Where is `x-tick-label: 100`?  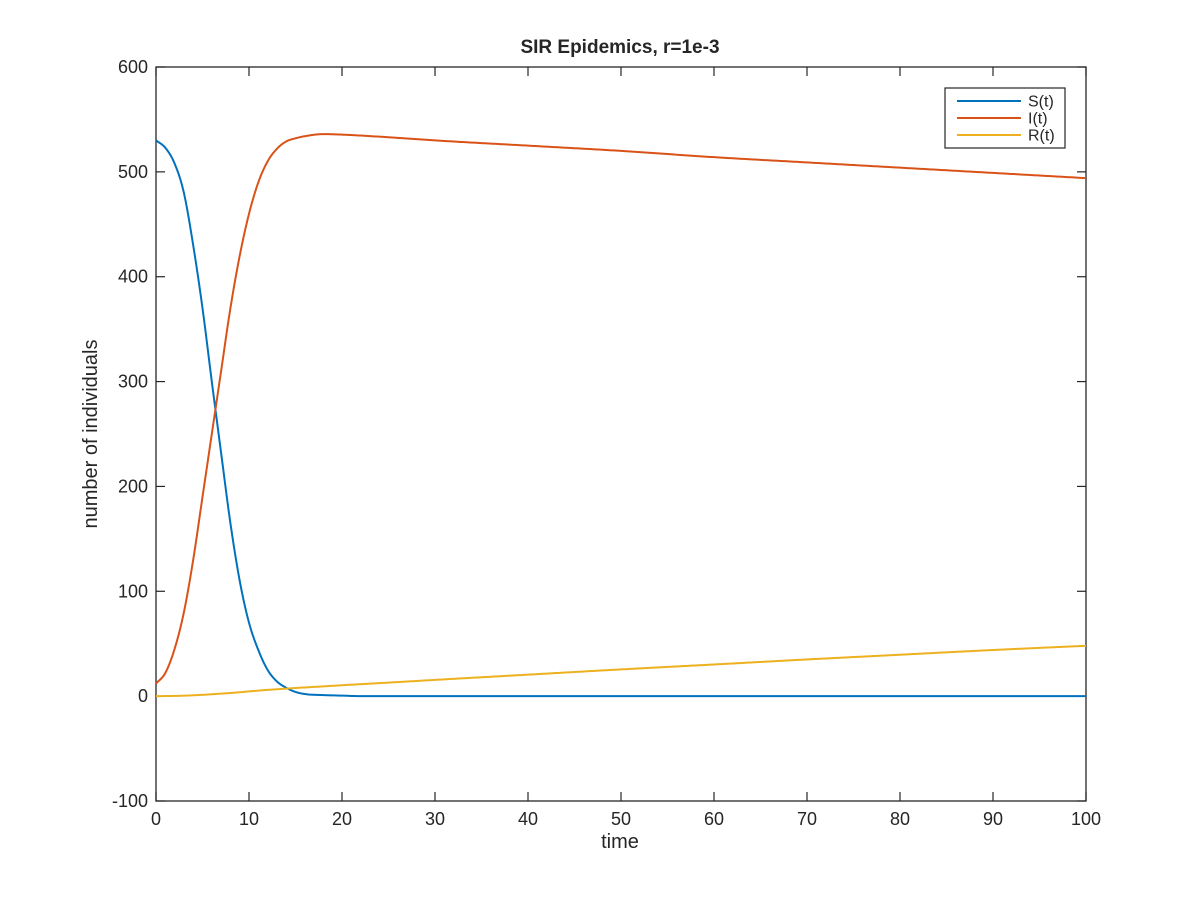
x-tick-label: 100 is located at coordinates (1086, 819).